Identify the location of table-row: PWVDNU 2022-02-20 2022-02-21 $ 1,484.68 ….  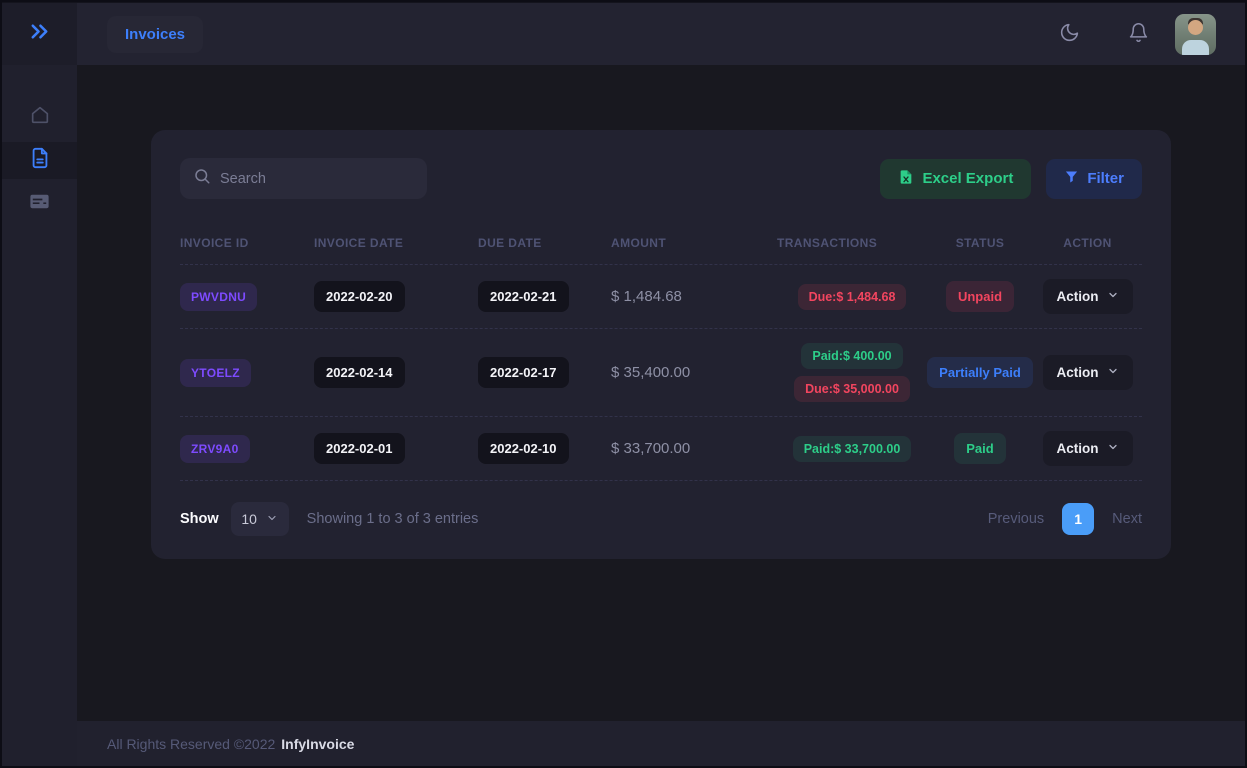
(661, 297).